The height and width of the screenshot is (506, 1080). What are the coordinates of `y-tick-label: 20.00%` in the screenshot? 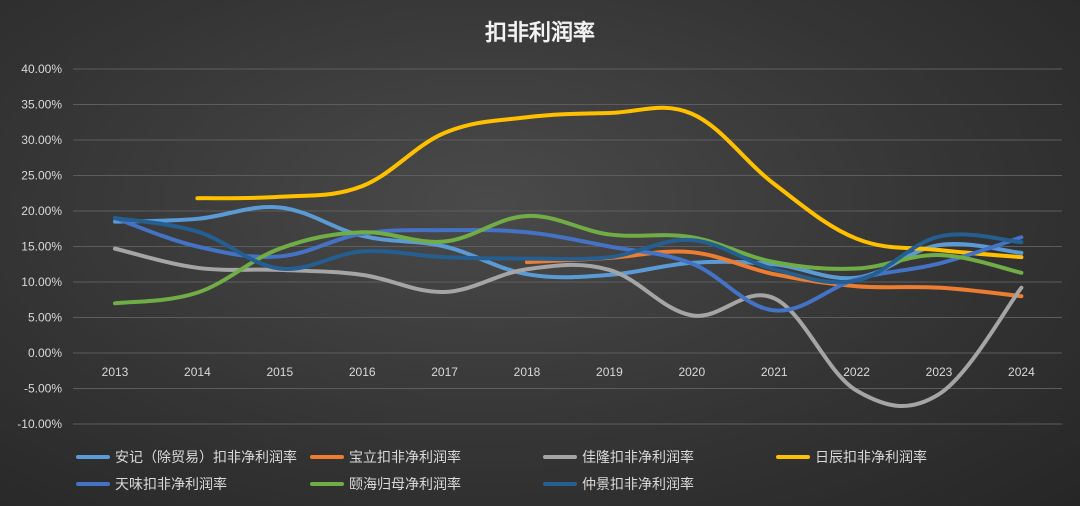 It's located at (41, 211).